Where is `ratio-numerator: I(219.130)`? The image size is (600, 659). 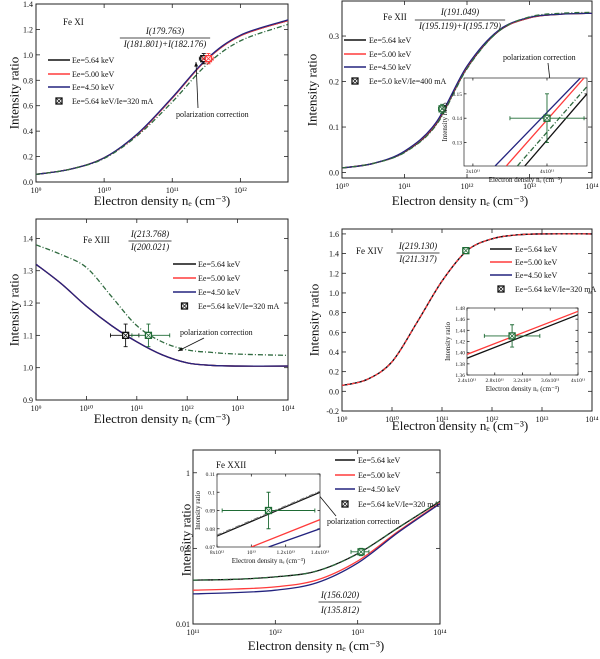
ratio-numerator: I(219.130) is located at coordinates (417, 246).